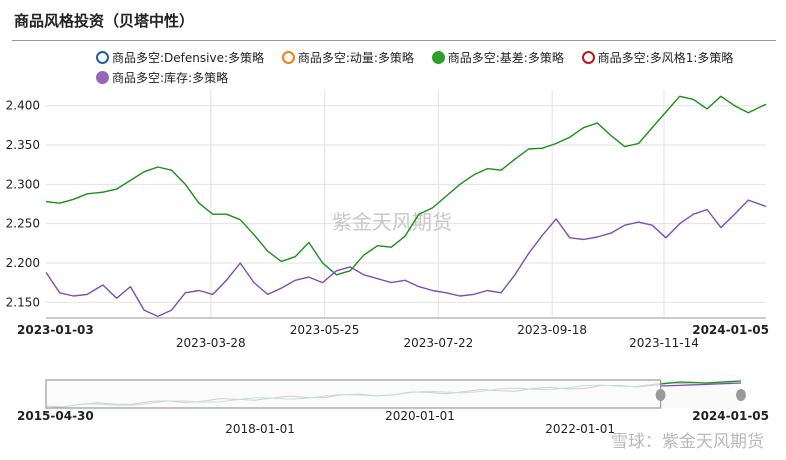  I want to click on legend-item-inventory: 商品多空:库存:多策略, so click(162, 77).